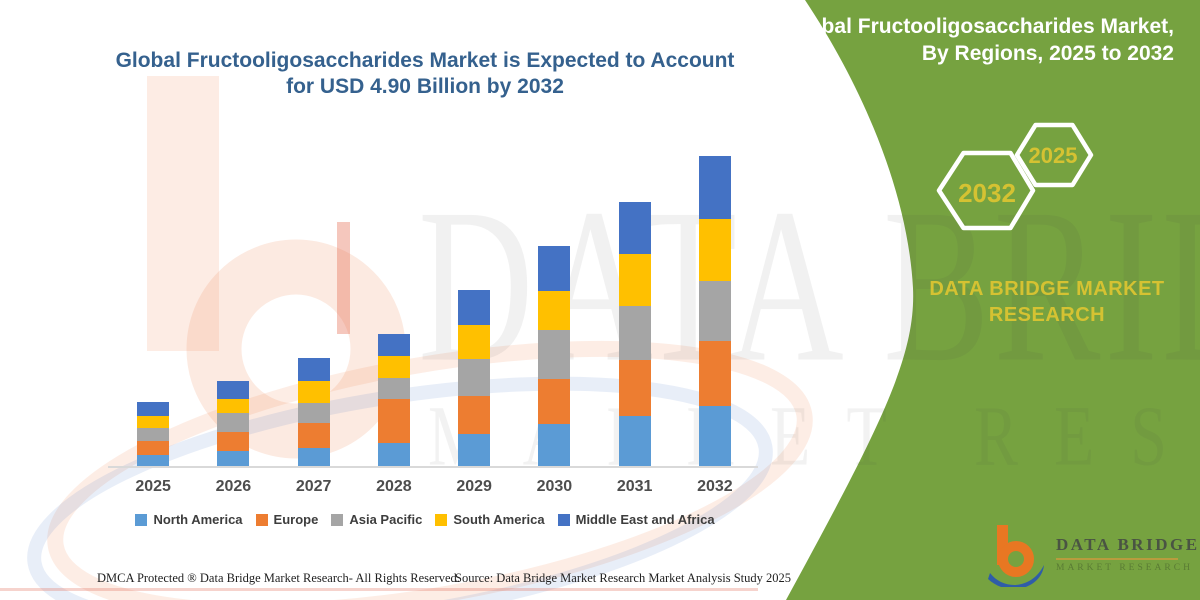  I want to click on segment-europe-2030, so click(554, 401).